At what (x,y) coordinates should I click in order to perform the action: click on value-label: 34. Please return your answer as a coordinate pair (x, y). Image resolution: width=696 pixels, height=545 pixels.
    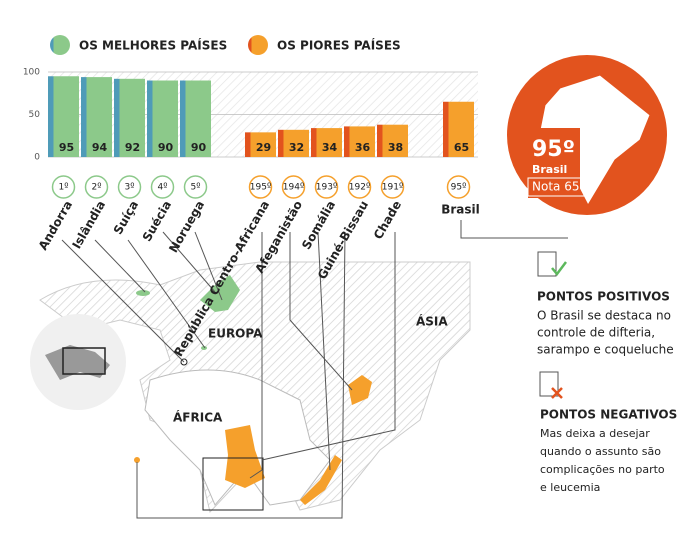
    Looking at the image, I should click on (330, 147).